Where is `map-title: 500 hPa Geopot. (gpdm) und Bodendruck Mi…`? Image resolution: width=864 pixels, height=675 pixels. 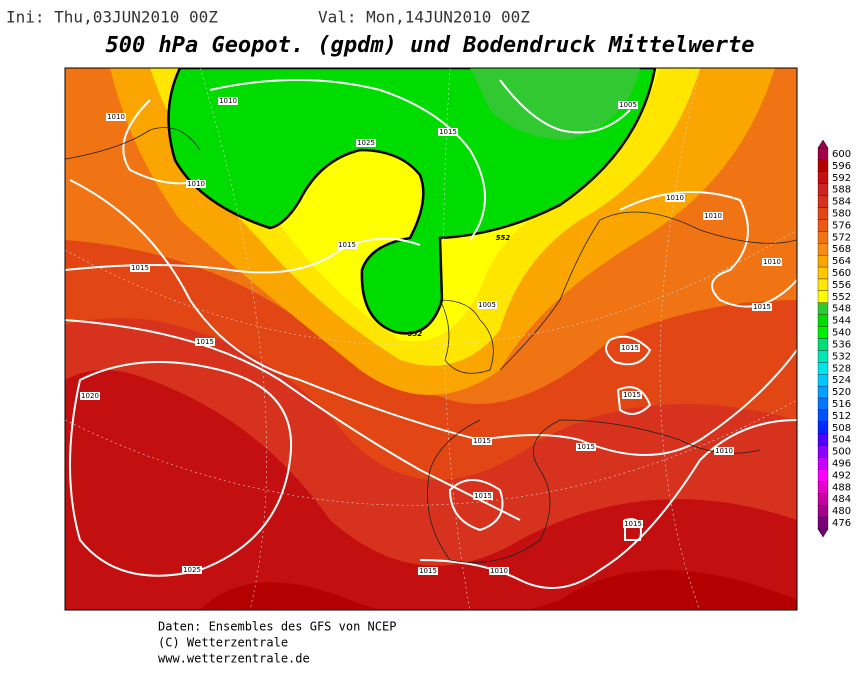
map-title: 500 hPa Geopot. (gpdm) und Bodendruck Mi… is located at coordinates (429, 45).